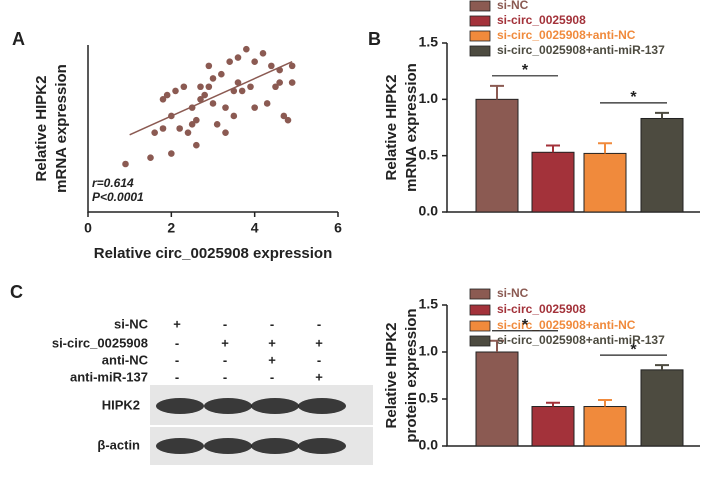  I want to click on y-axis-label: mRNA expression, so click(411, 127).